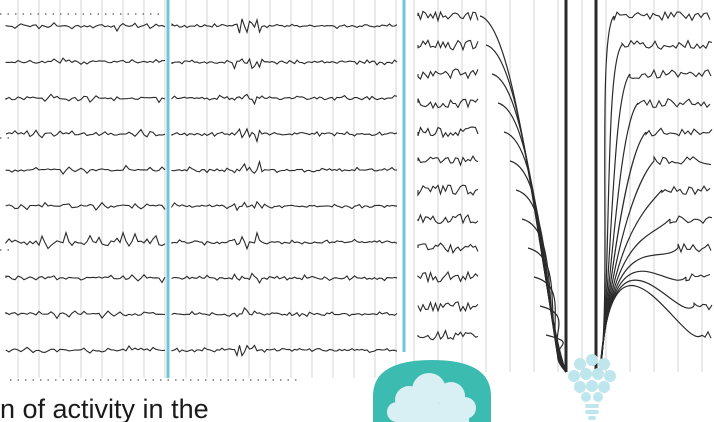  What do you see at coordinates (592, 387) in the screenshot?
I see `lightbulb-logo-icon` at bounding box center [592, 387].